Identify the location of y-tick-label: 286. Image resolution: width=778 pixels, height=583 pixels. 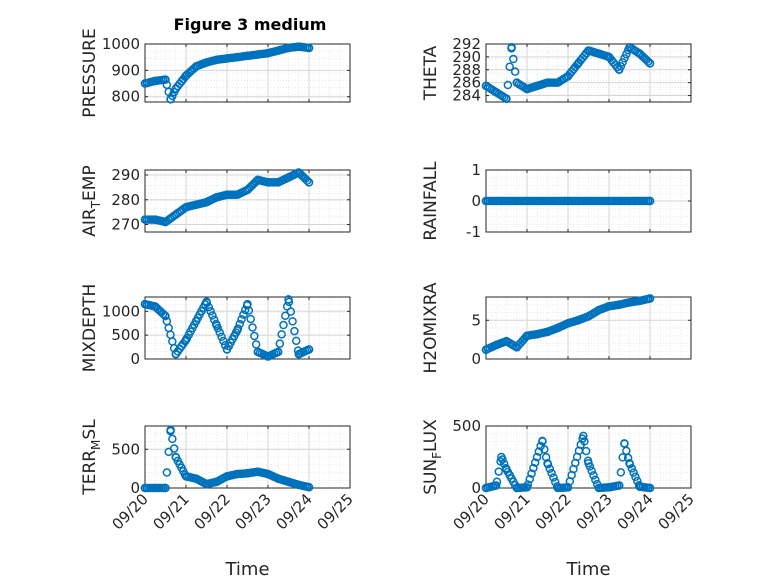
(466, 83).